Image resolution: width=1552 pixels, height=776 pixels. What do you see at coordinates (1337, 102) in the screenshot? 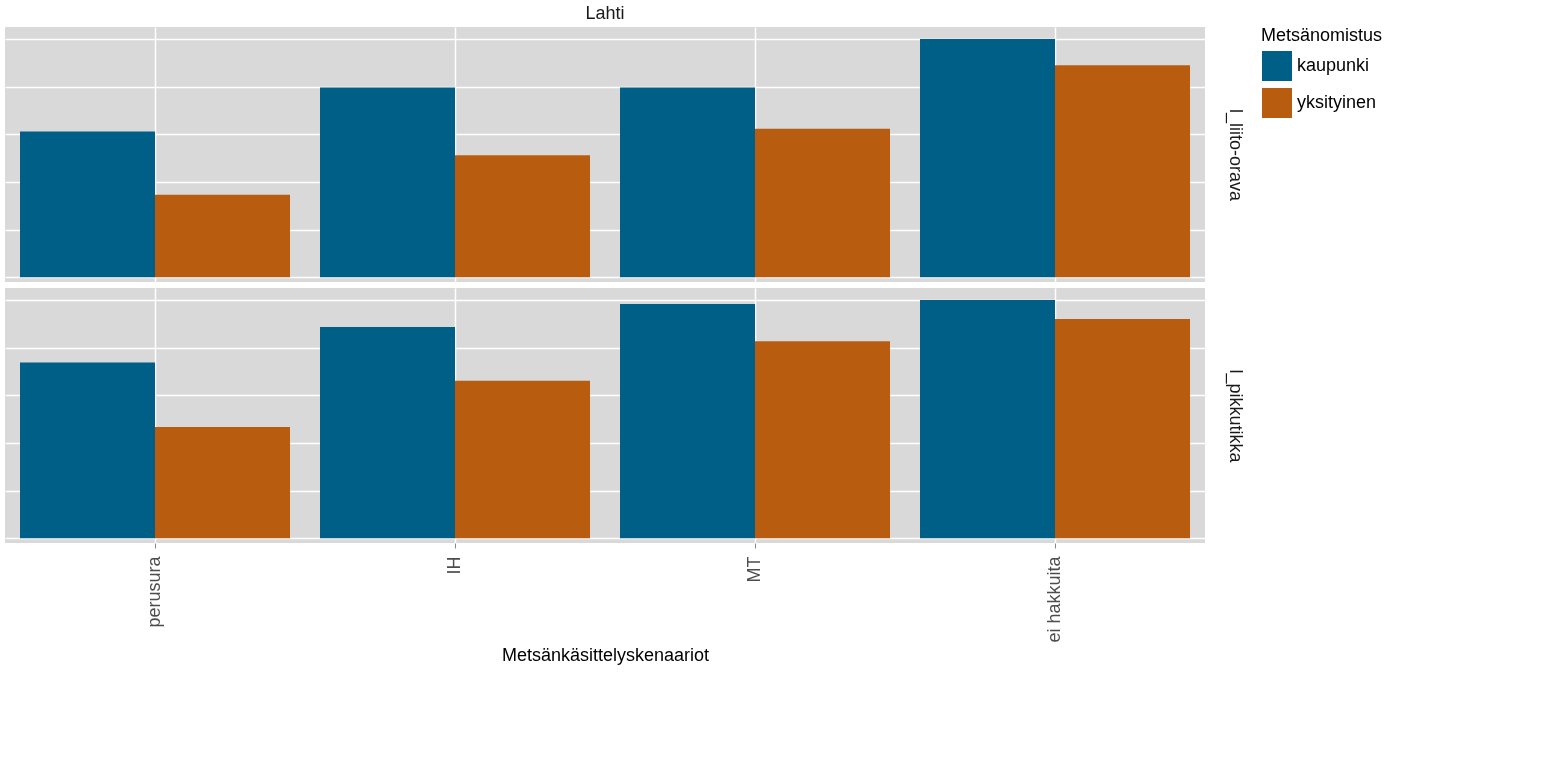
I see `legend-label: yksityinen` at bounding box center [1337, 102].